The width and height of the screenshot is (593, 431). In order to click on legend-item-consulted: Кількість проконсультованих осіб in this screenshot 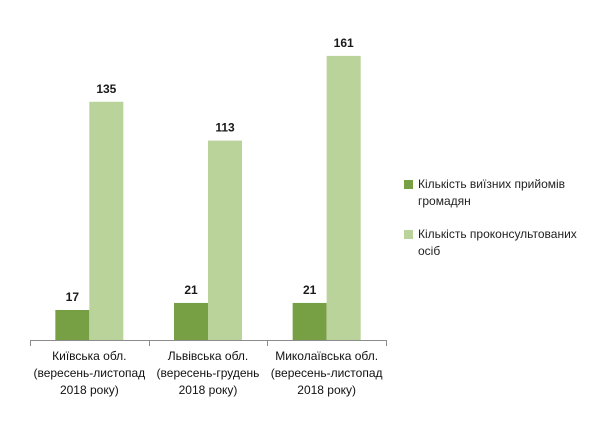, I will do `click(496, 243)`.